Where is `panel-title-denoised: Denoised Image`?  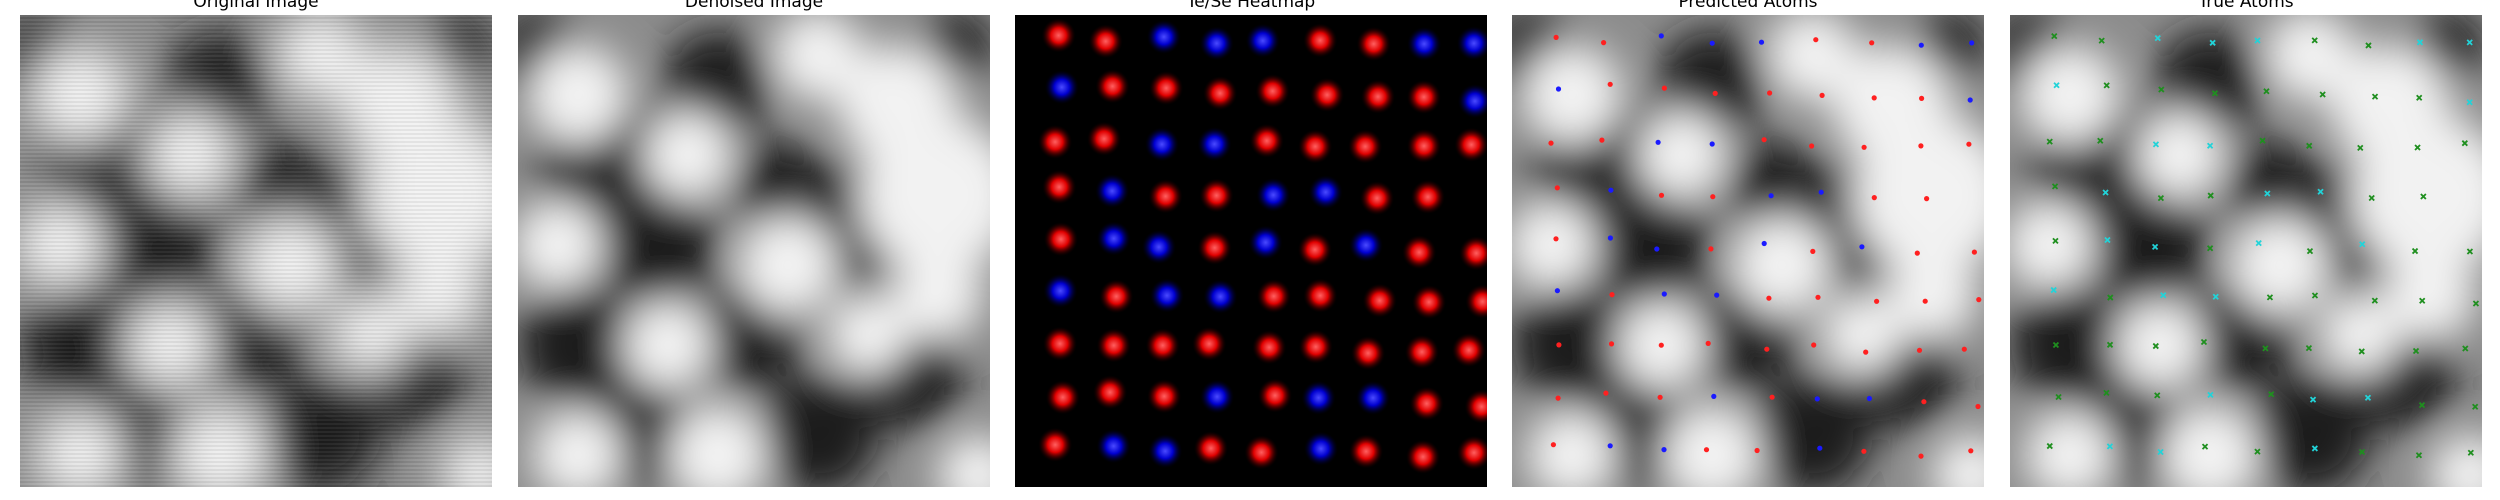
panel-title-denoised: Denoised Image is located at coordinates (754, 6).